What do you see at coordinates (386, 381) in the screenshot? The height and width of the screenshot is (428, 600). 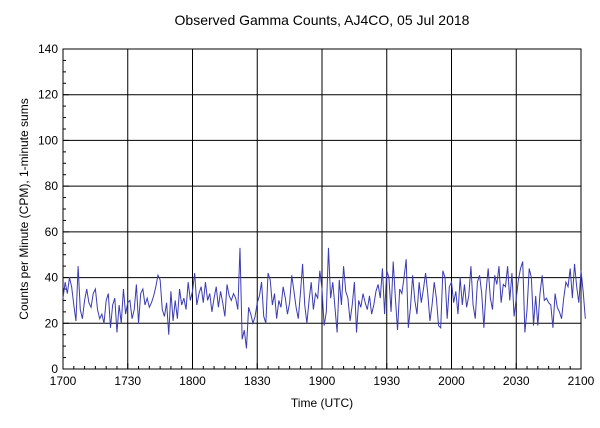 I see `x-tick-label: 1930` at bounding box center [386, 381].